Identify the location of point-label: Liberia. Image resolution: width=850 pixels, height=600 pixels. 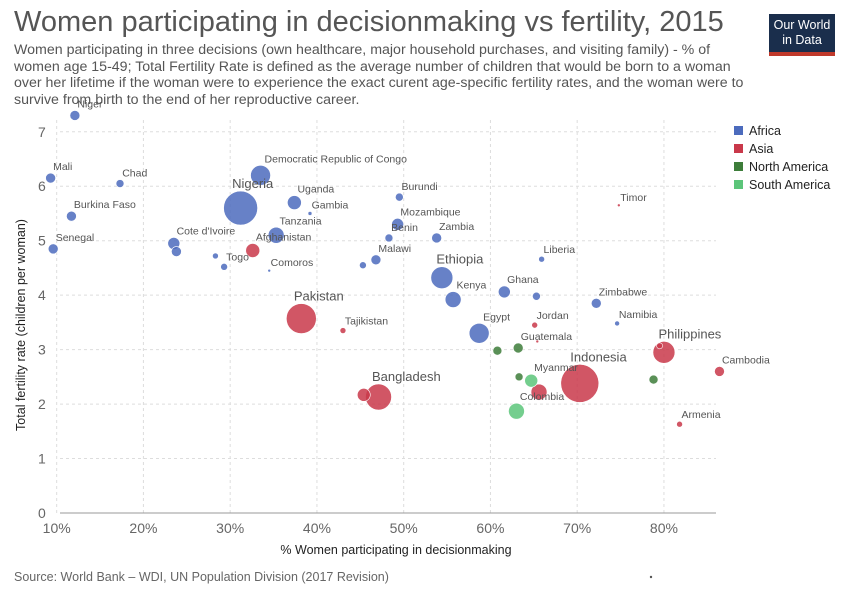
(560, 250).